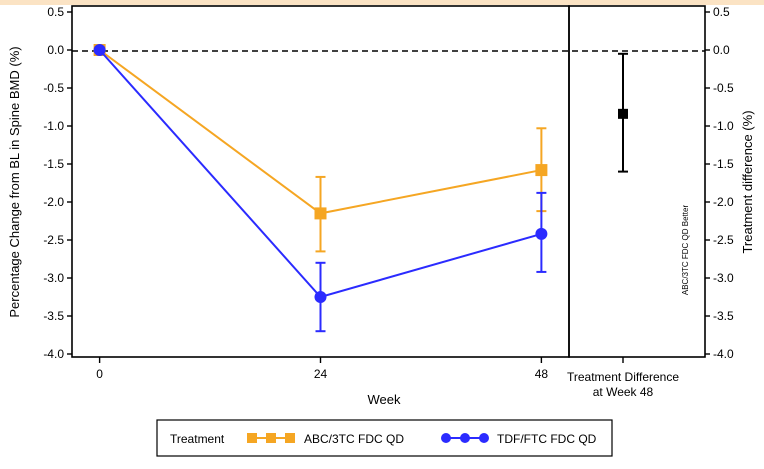 Image resolution: width=764 pixels, height=469 pixels. What do you see at coordinates (382, 2) in the screenshot?
I see `top-banner` at bounding box center [382, 2].